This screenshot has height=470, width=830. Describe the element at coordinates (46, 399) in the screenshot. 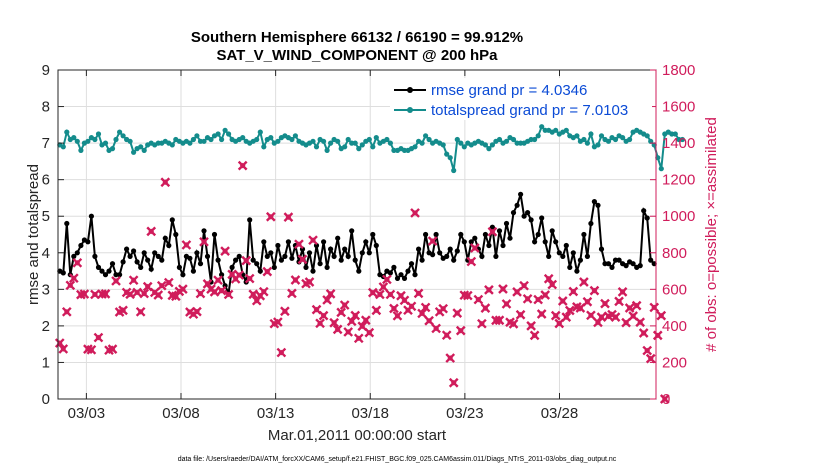

I see `y-tick-label: 0` at that location.